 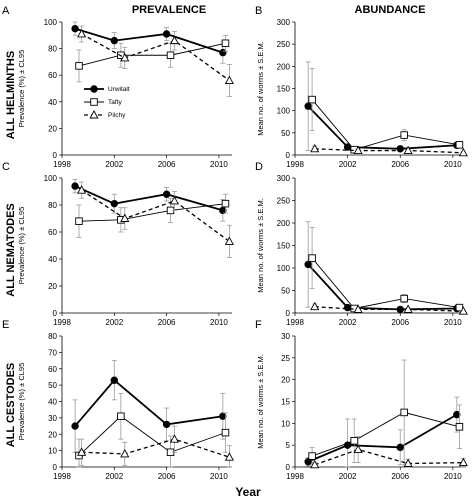 What do you see at coordinates (169, 10) in the screenshot?
I see `column-title-prevalence: PREVALENCE` at bounding box center [169, 10].